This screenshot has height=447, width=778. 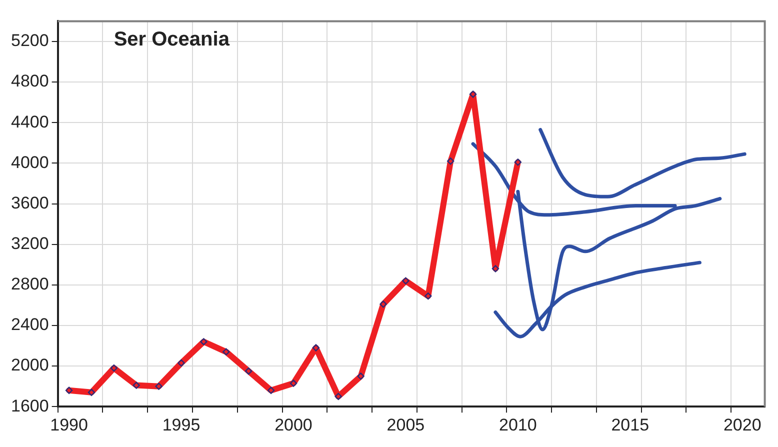 What do you see at coordinates (29, 284) in the screenshot?
I see `y-tick-label: 2800` at bounding box center [29, 284].